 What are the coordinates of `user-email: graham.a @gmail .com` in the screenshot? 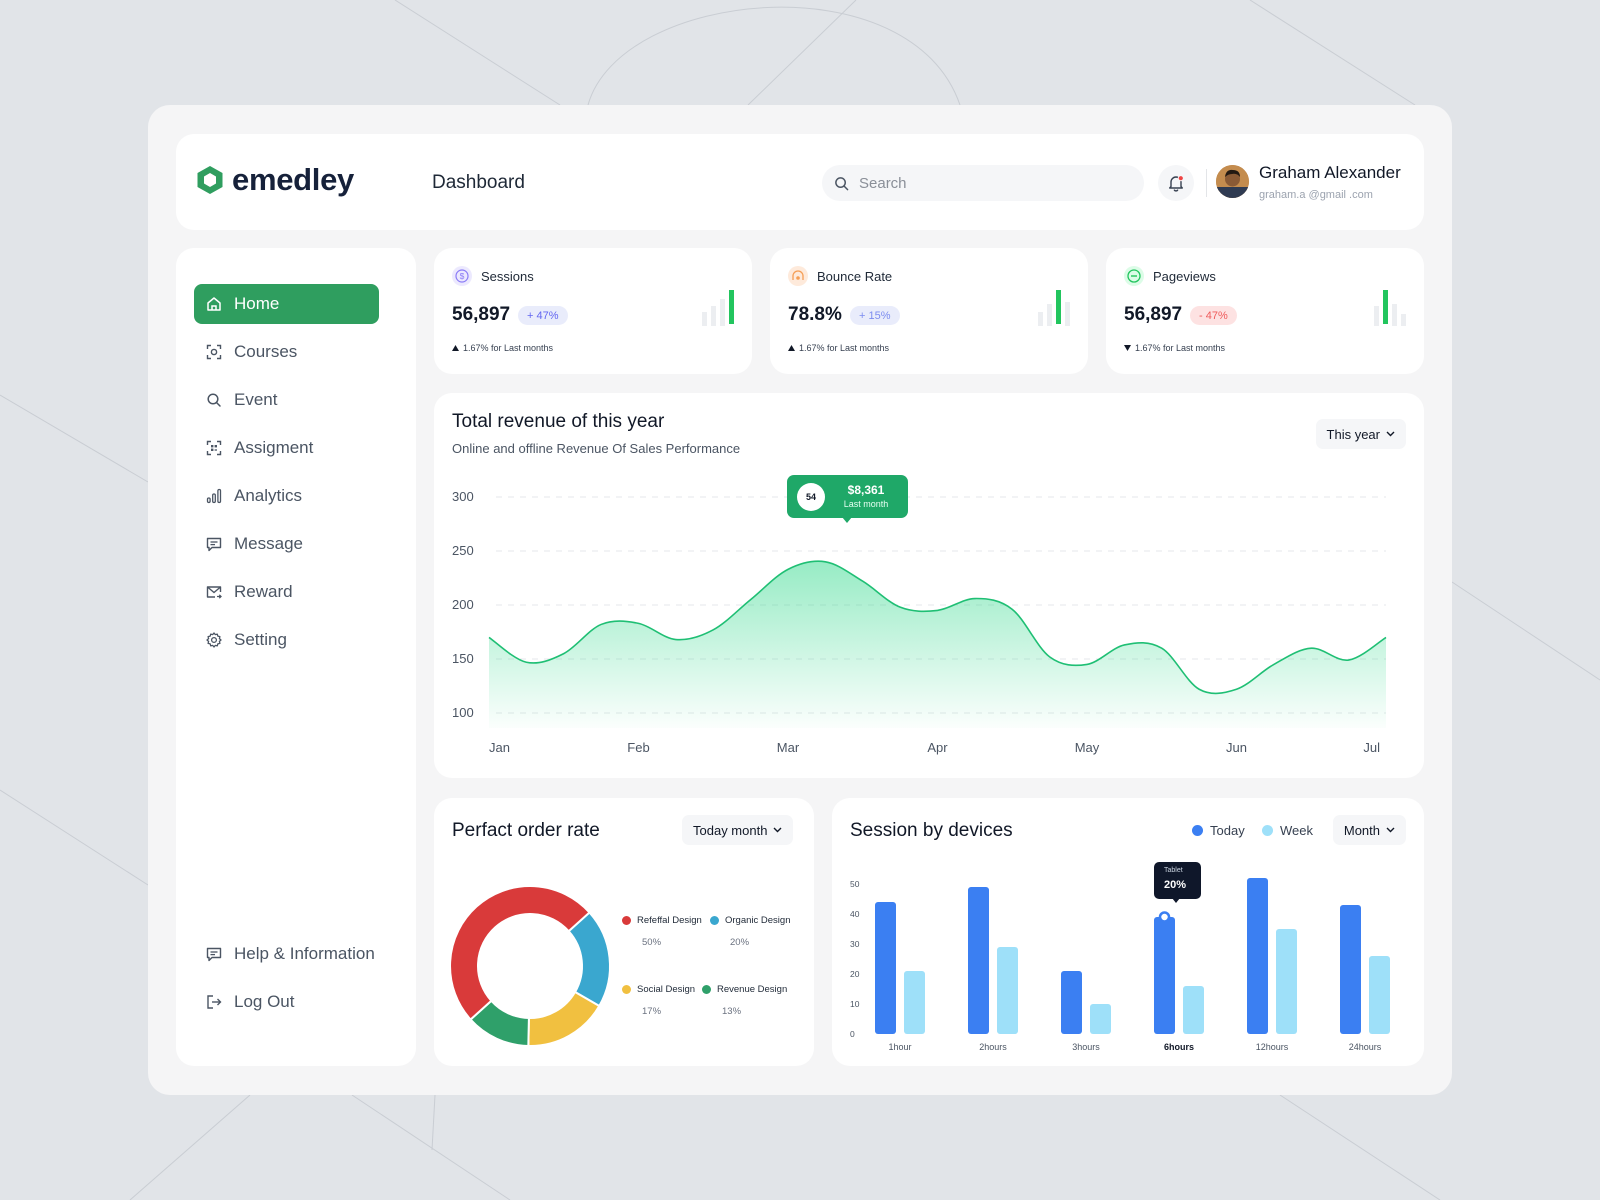 It's located at (1316, 195).